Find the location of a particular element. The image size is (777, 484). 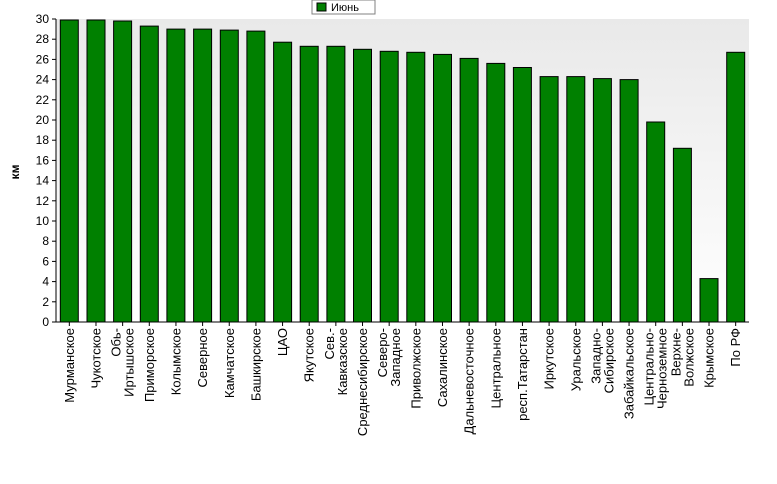

x-tick-label: По РФ is located at coordinates (735, 347).